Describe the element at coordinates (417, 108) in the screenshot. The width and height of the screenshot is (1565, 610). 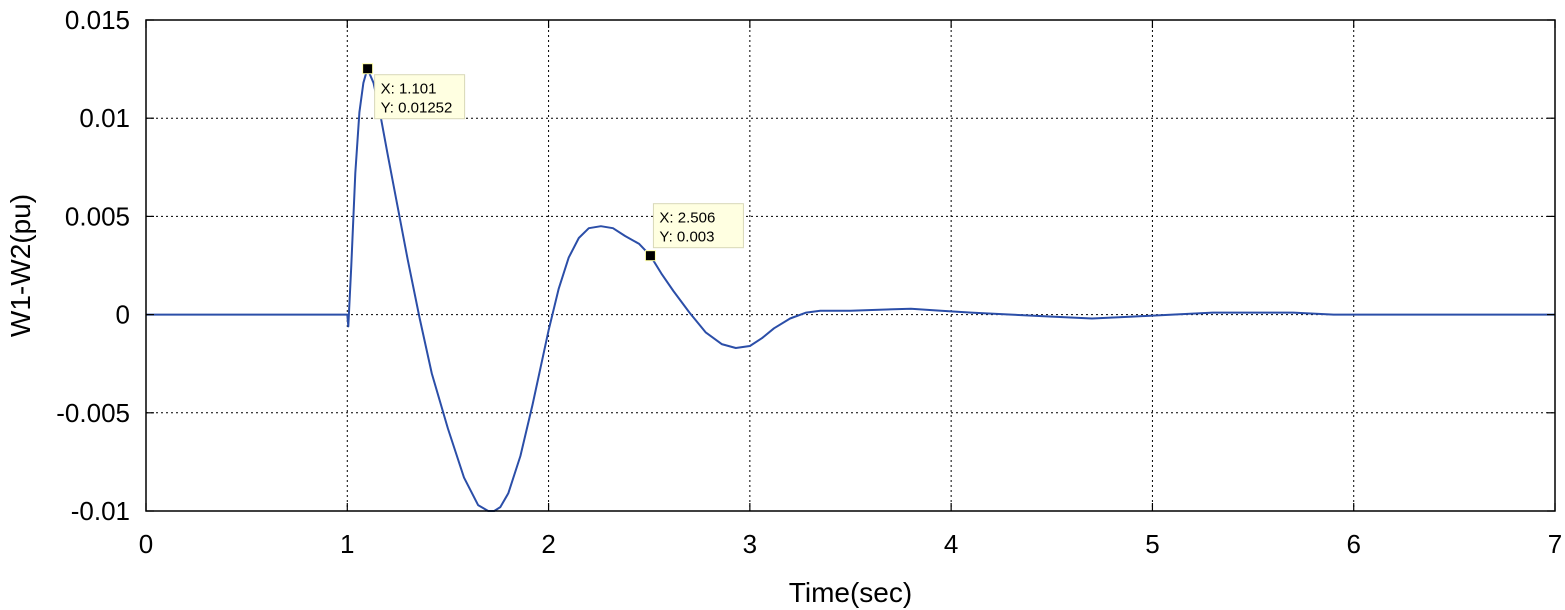
I see `datatip-y-text: Y: 0.01252` at that location.